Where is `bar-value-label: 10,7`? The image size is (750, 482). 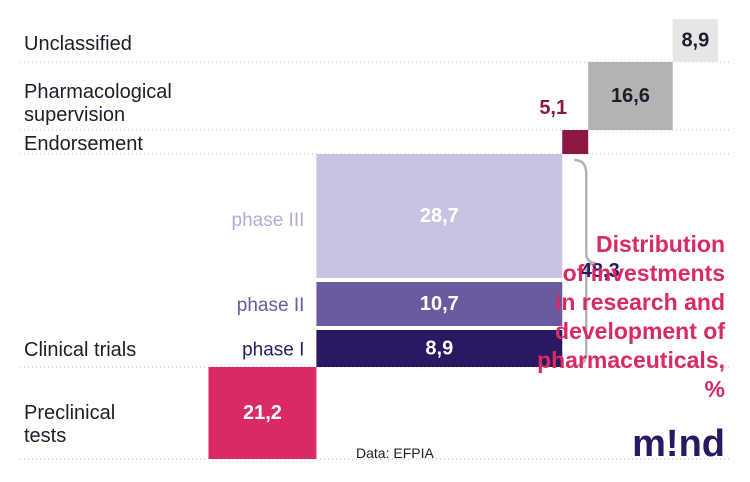 bar-value-label: 10,7 is located at coordinates (439, 304).